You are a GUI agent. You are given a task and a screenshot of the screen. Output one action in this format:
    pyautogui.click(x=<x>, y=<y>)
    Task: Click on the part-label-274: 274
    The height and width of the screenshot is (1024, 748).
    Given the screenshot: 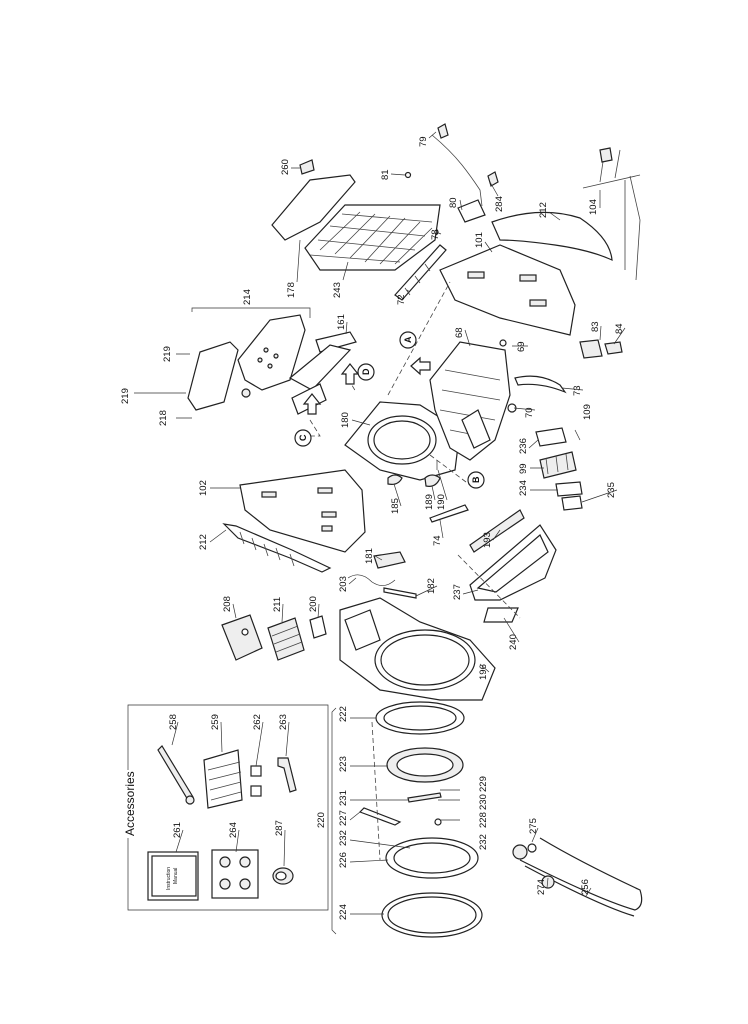 What is the action you would take?
    pyautogui.click(x=541, y=887)
    